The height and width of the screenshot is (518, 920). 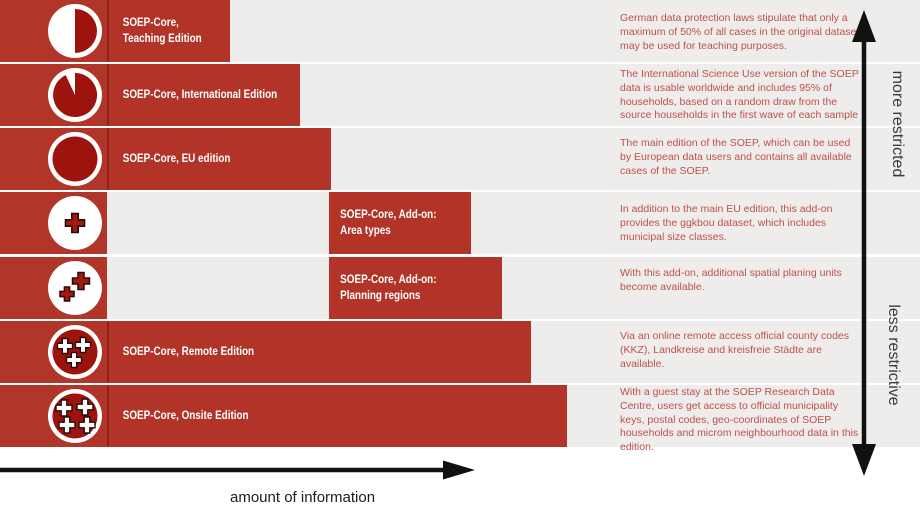 What do you see at coordinates (188, 352) in the screenshot?
I see `edition-label-line: SOEP-Core, Remote Edition` at bounding box center [188, 352].